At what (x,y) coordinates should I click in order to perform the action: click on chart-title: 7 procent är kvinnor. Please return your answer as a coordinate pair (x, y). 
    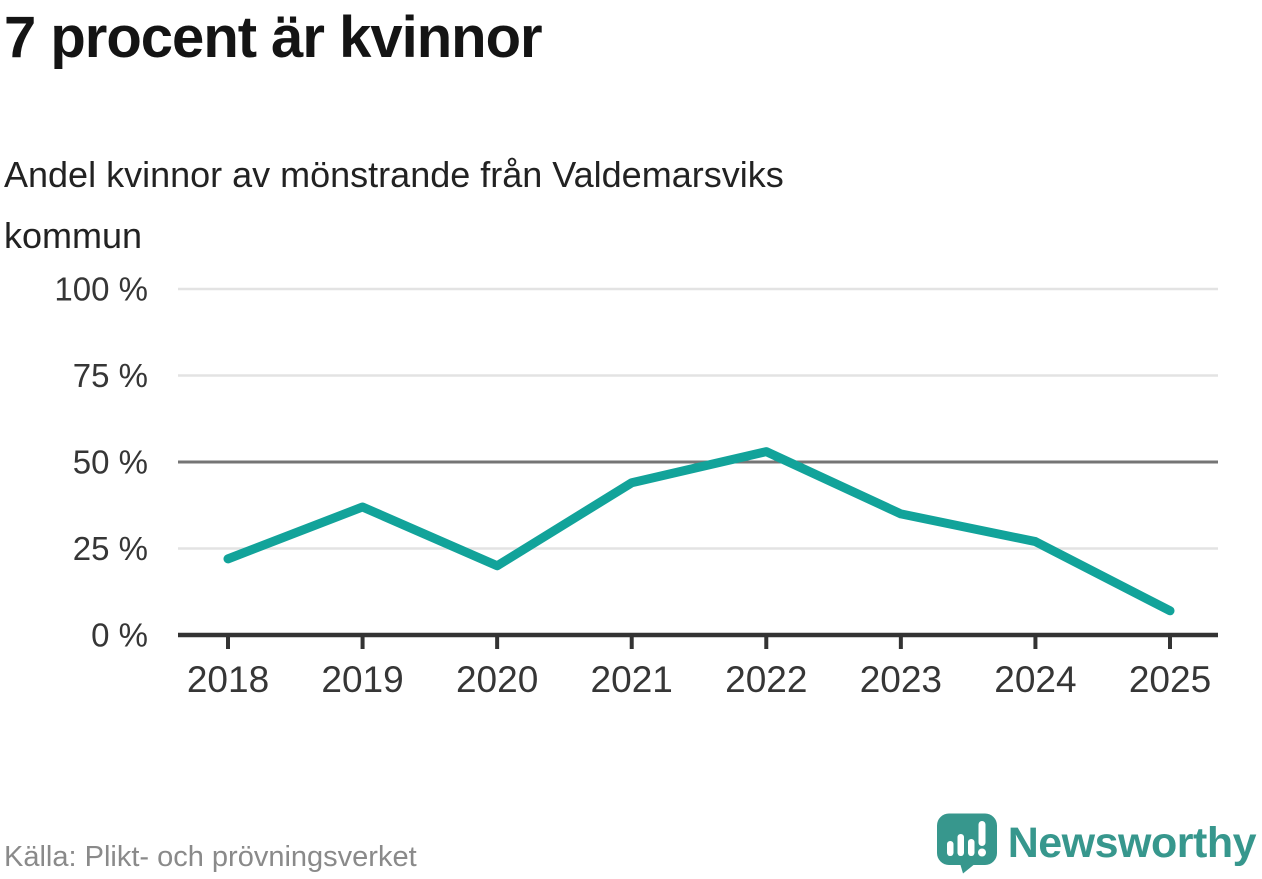
    Looking at the image, I should click on (273, 37).